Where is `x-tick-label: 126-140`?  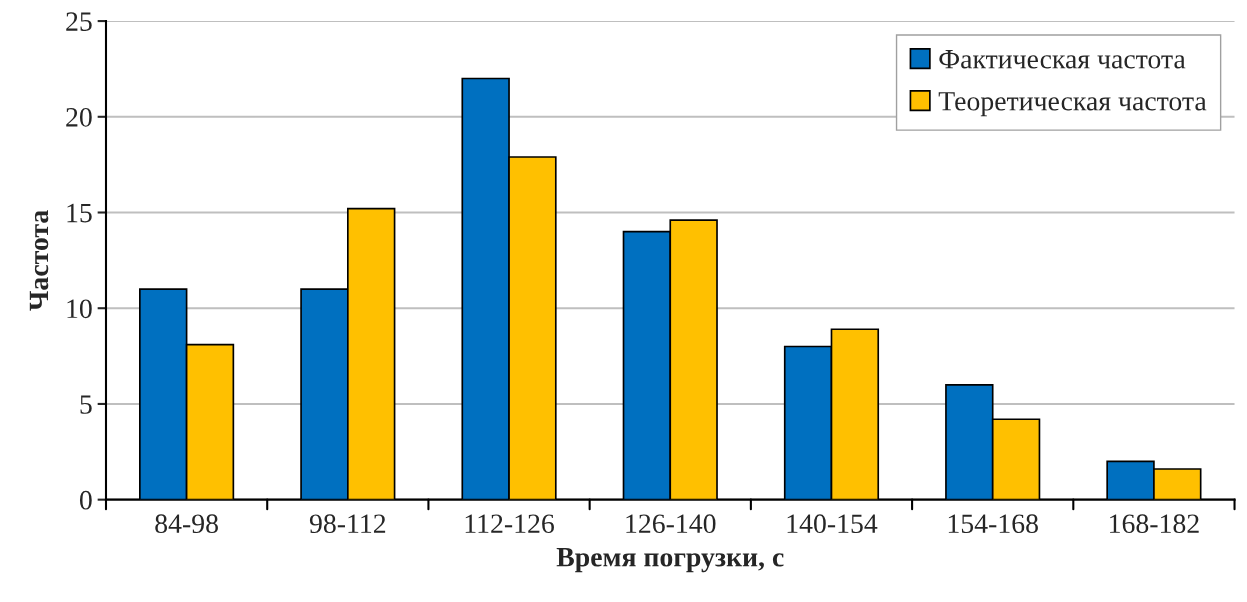
x-tick-label: 126-140 is located at coordinates (671, 524).